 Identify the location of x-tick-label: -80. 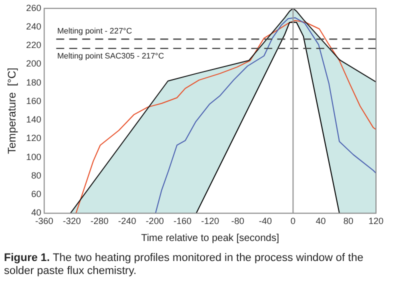
(237, 221).